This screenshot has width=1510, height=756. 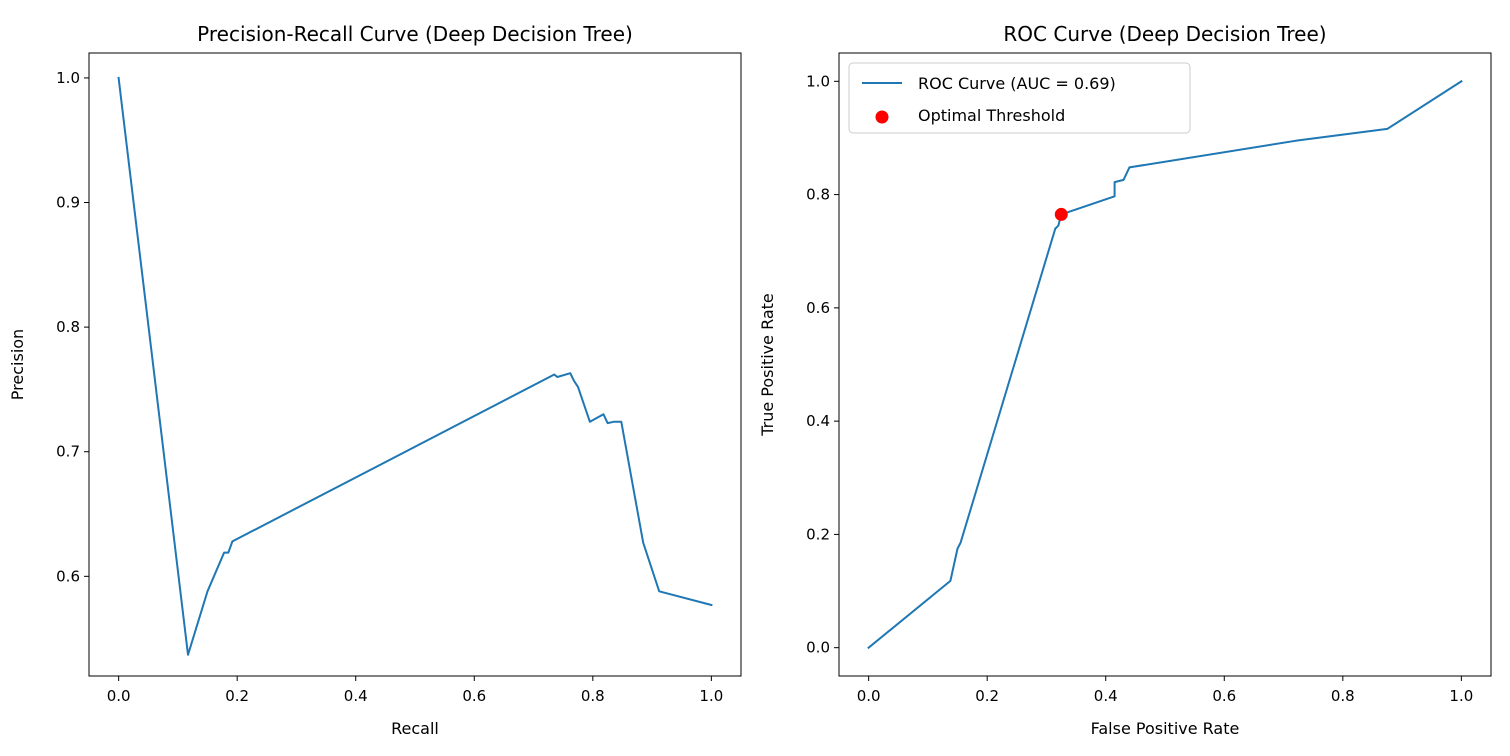 I want to click on y-tick-label: 0.4, so click(x=818, y=421).